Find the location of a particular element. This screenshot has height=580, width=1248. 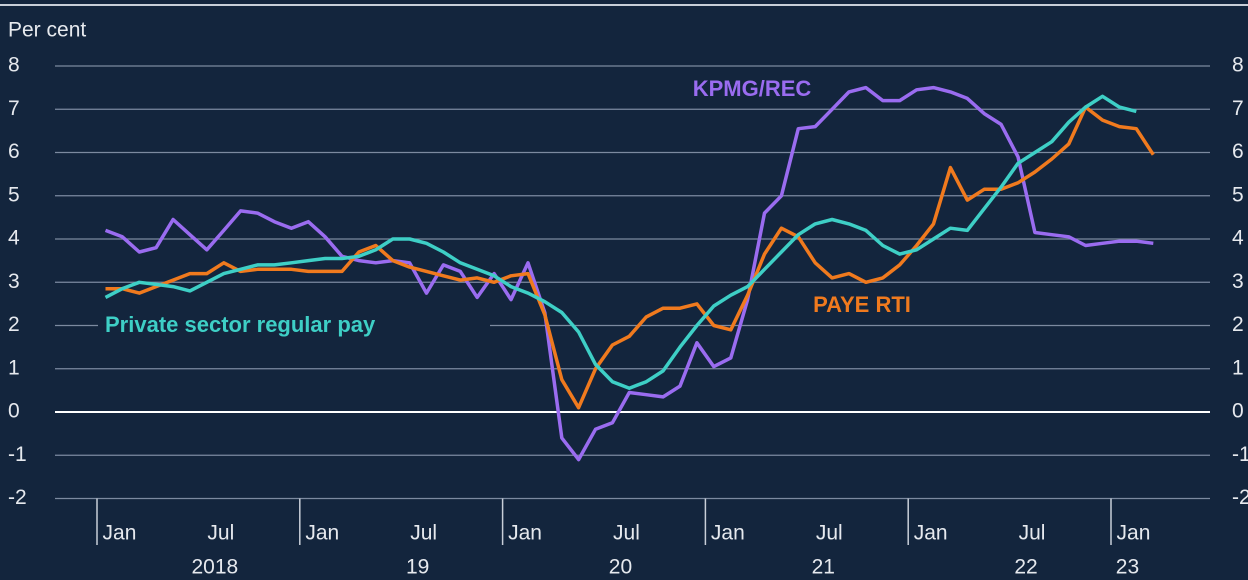

y2-tick-label: -2 is located at coordinates (1240, 497).